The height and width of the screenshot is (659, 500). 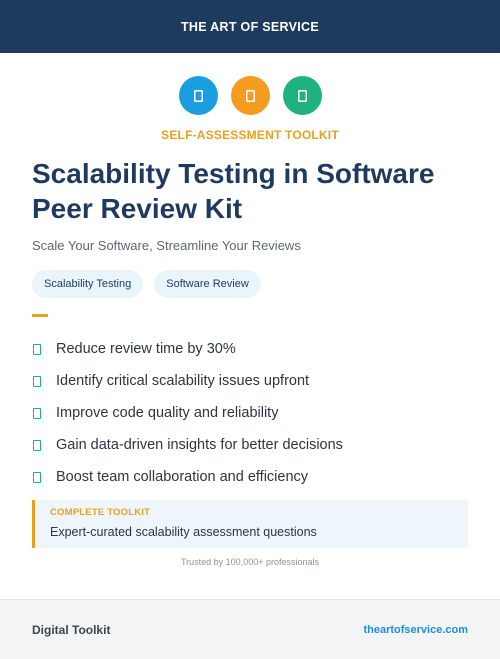 What do you see at coordinates (207, 284) in the screenshot?
I see `tag-software-review: Software Review` at bounding box center [207, 284].